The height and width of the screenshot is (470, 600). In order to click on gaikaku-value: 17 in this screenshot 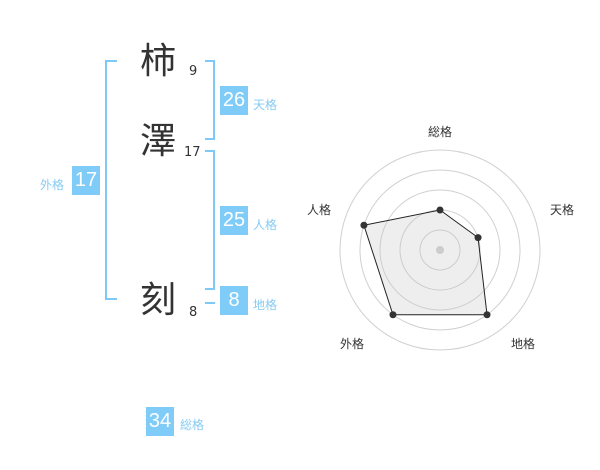, I will do `click(86, 180)`.